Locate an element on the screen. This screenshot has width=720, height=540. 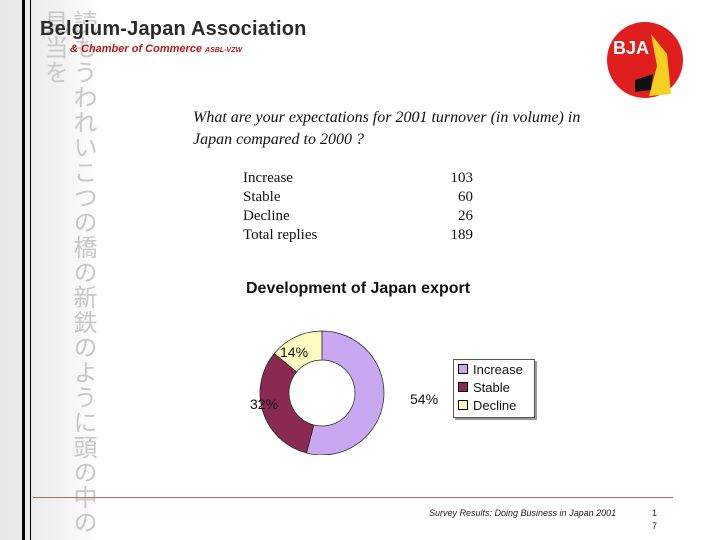
bja-logo: BJA is located at coordinates (645, 60).